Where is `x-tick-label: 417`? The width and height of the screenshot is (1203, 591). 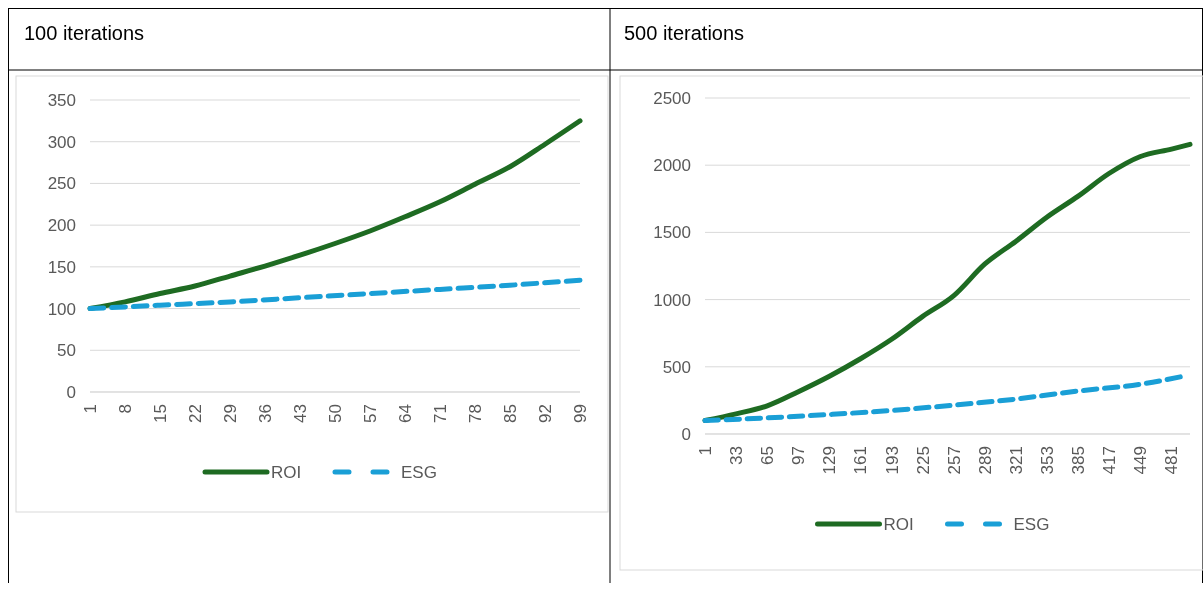 x-tick-label: 417 is located at coordinates (1110, 460).